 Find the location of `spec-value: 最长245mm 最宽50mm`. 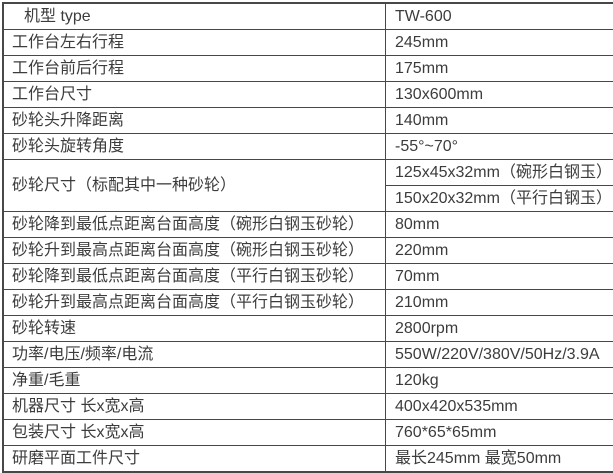

spec-value: 最长245mm 最宽50mm is located at coordinates (499, 459).